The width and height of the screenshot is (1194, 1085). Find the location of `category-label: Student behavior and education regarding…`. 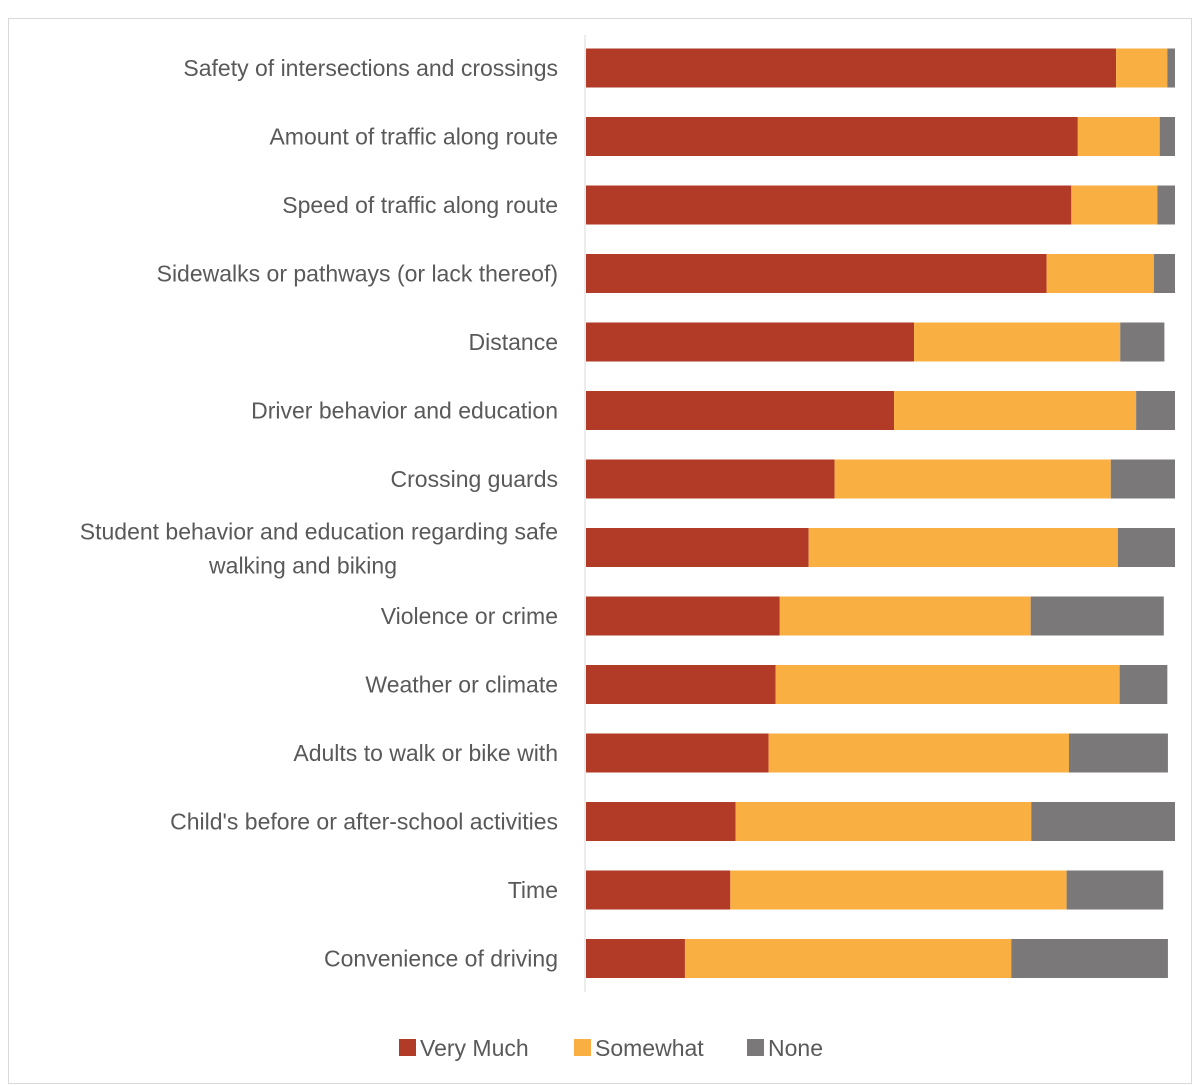

category-label: Student behavior and education regarding… is located at coordinates (319, 549).